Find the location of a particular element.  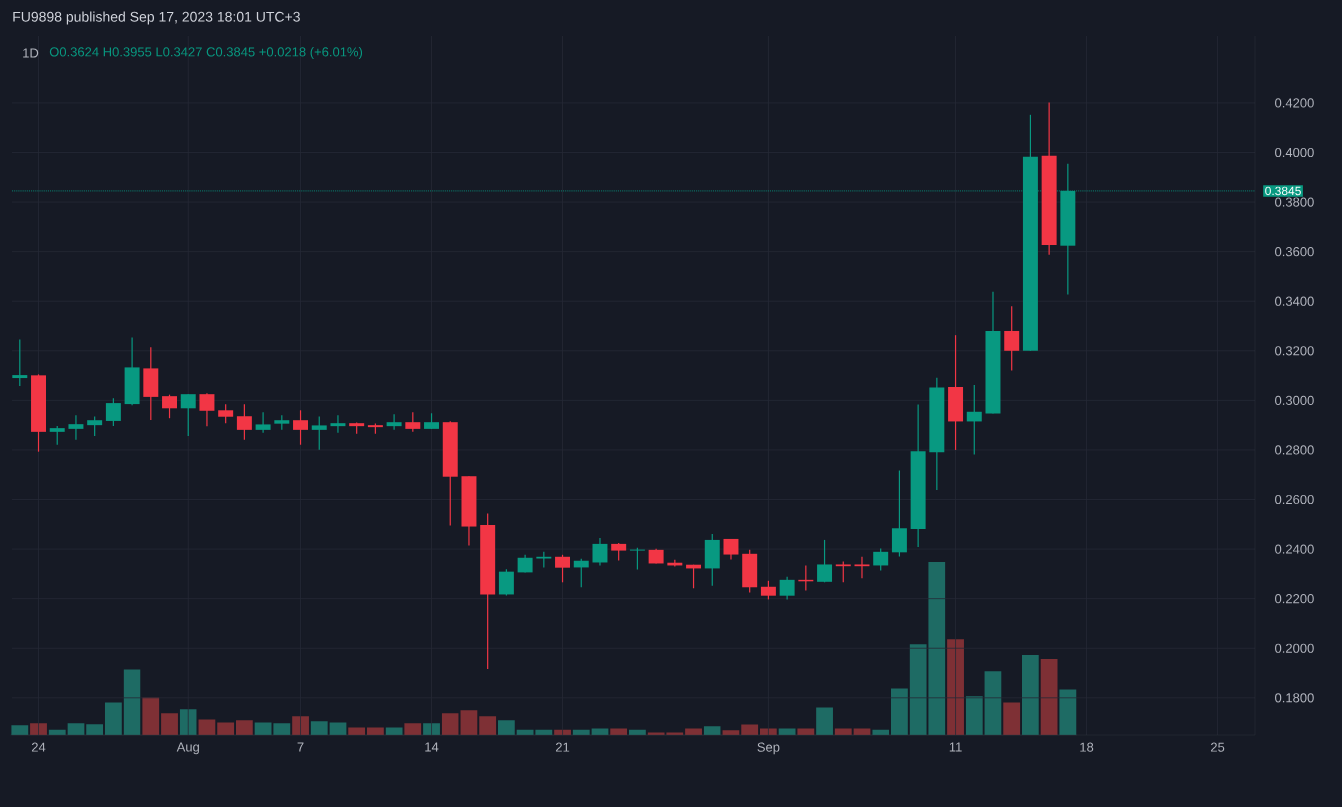

text: O0.3624 H0.3955 L0.3427 C0.3845 +0.0218 (+6.01%) is located at coordinates (206, 53).